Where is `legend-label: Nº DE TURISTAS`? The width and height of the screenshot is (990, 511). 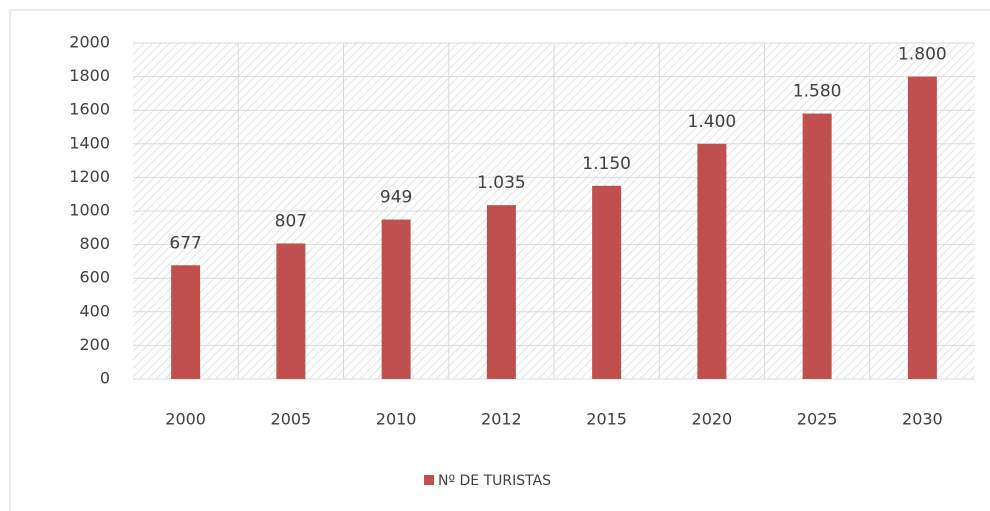 legend-label: Nº DE TURISTAS is located at coordinates (494, 481).